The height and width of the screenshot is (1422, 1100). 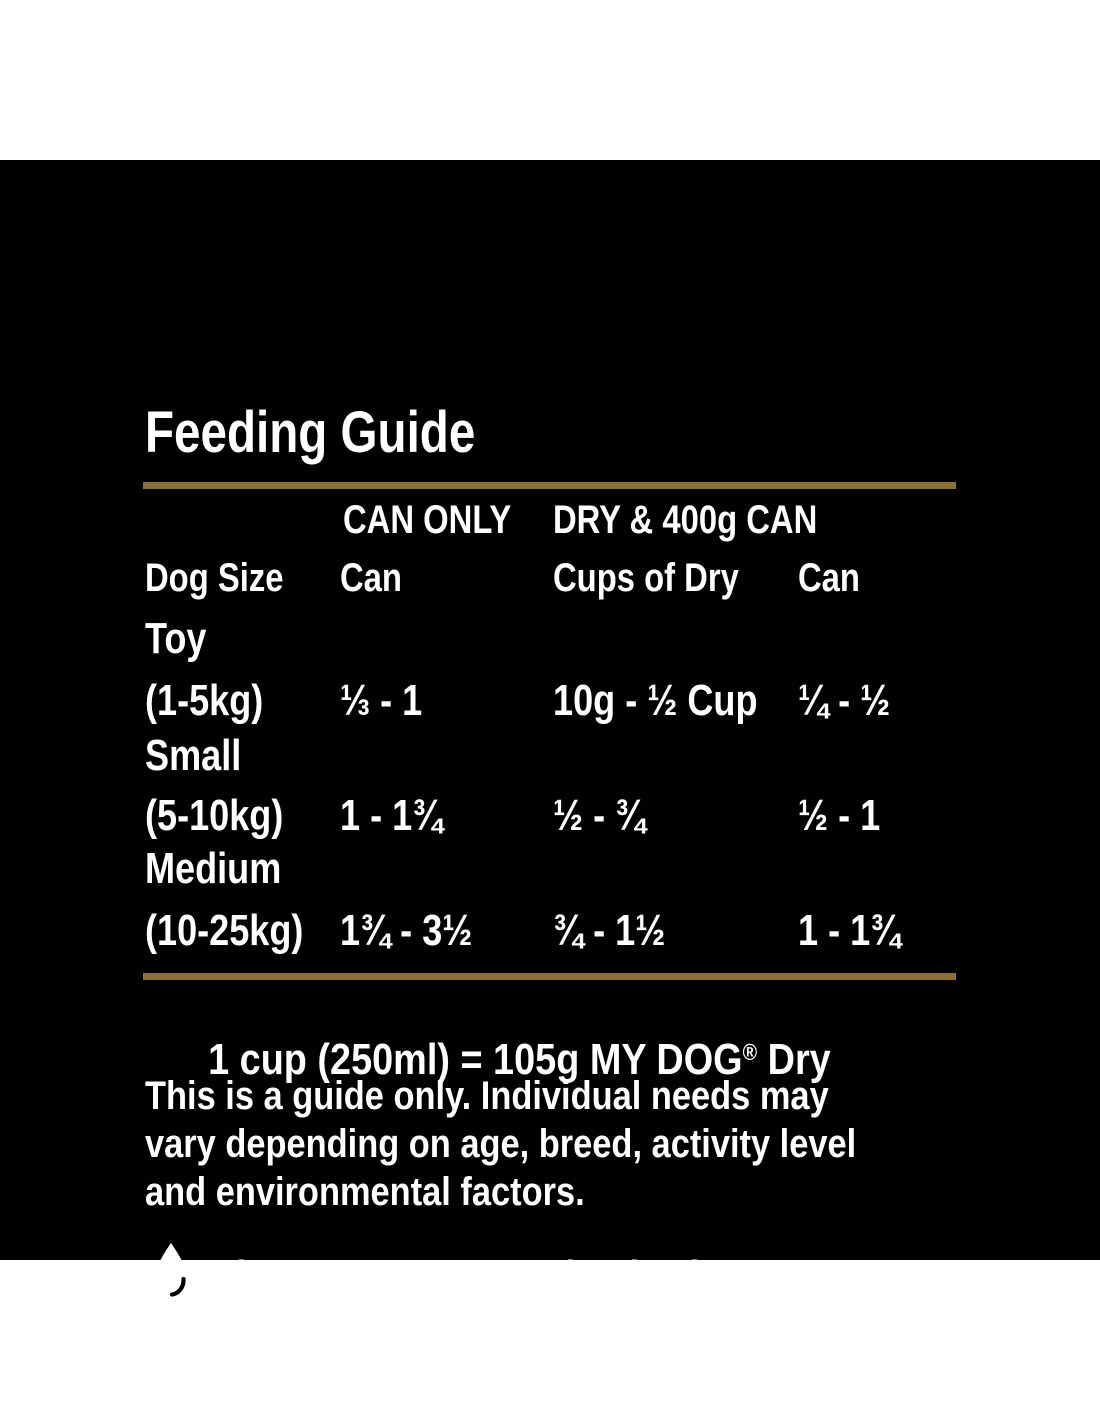 I want to click on water-drop-icon, so click(x=171, y=1270).